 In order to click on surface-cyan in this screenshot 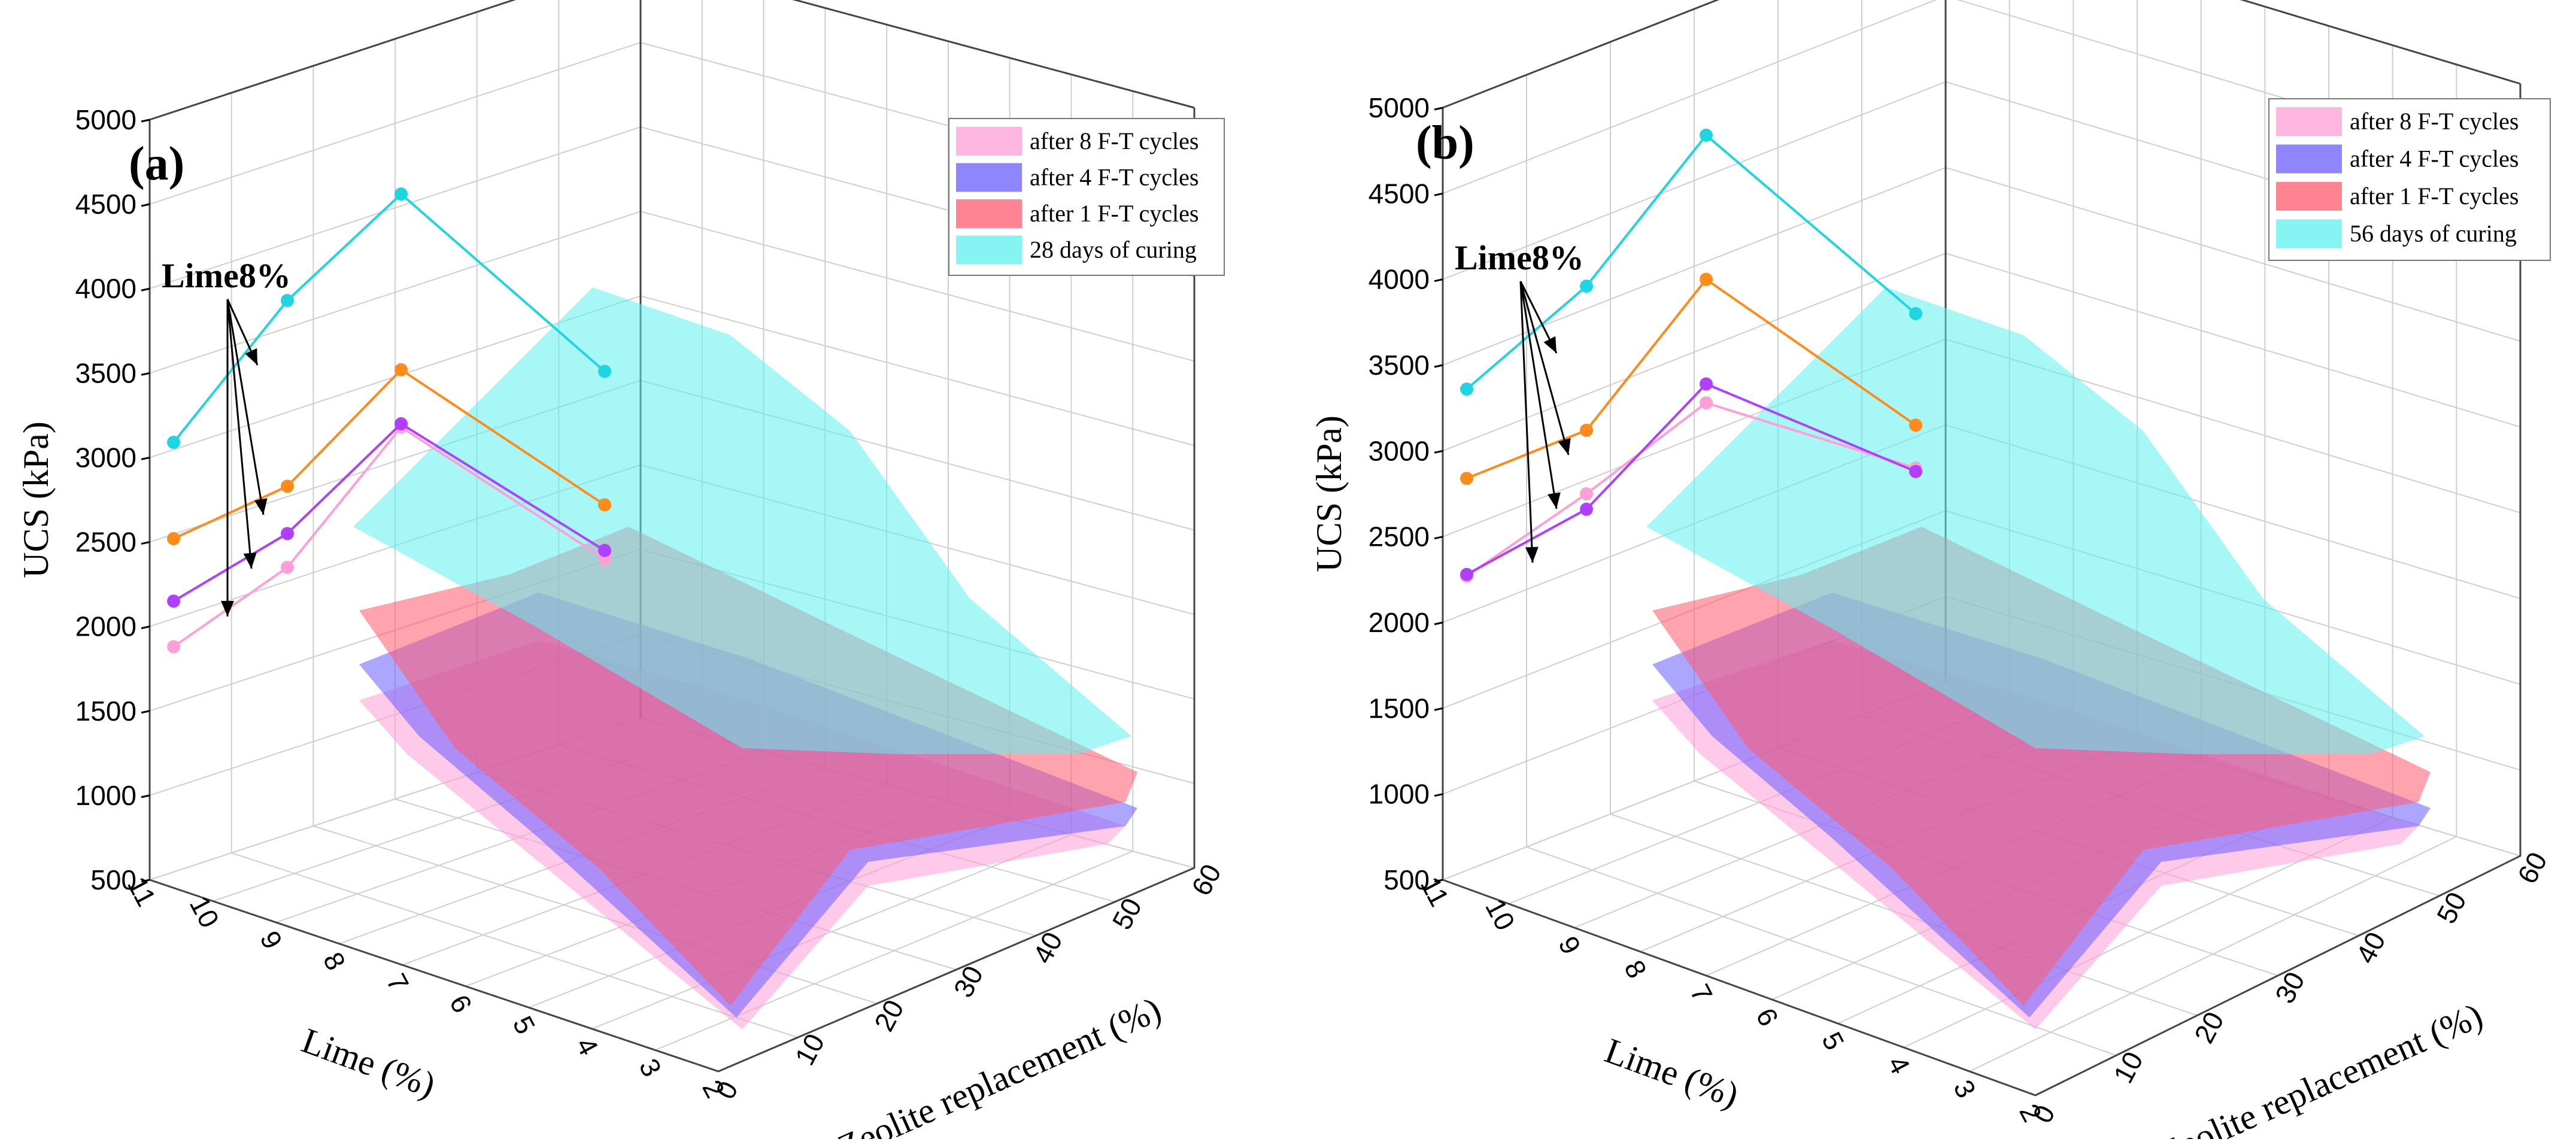, I will do `click(2035, 520)`.